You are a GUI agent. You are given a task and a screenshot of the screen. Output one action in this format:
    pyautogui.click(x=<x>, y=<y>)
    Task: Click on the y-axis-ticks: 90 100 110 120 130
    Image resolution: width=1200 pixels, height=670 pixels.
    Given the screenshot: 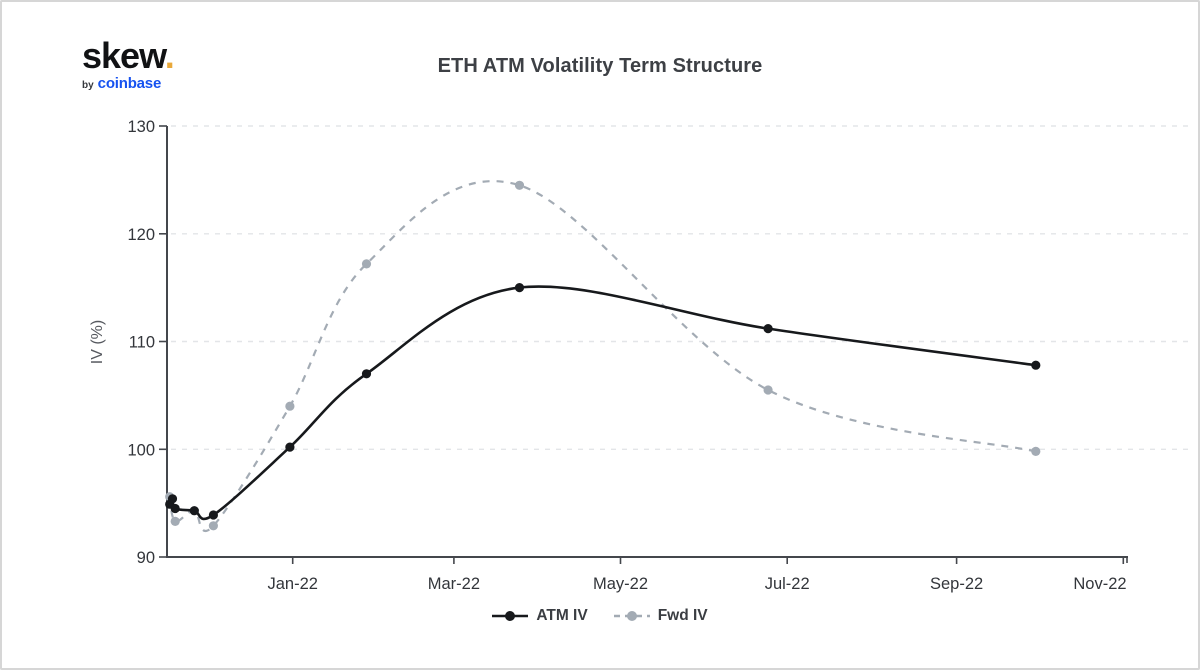 What is the action you would take?
    pyautogui.click(x=147, y=342)
    